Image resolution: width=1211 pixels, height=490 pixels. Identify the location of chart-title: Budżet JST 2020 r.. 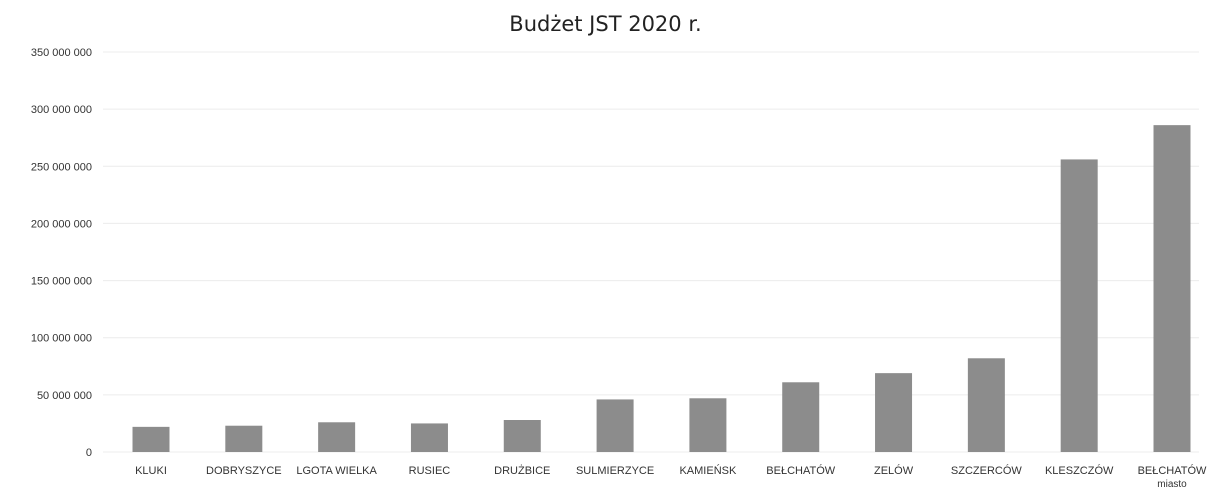
(605, 24).